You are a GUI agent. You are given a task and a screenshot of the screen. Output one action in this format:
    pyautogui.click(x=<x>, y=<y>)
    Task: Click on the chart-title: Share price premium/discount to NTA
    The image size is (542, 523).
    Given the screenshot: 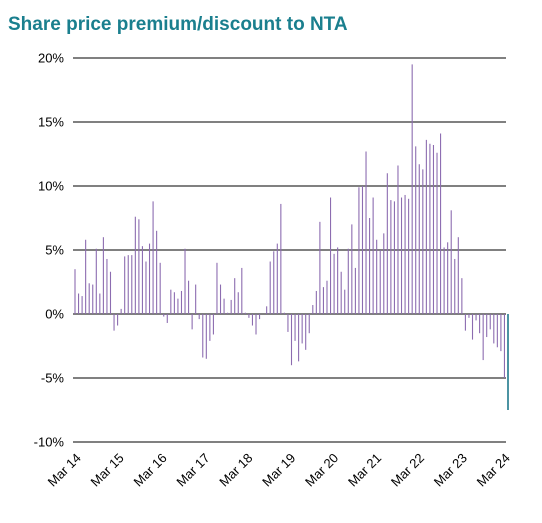 What is the action you would take?
    pyautogui.click(x=178, y=24)
    